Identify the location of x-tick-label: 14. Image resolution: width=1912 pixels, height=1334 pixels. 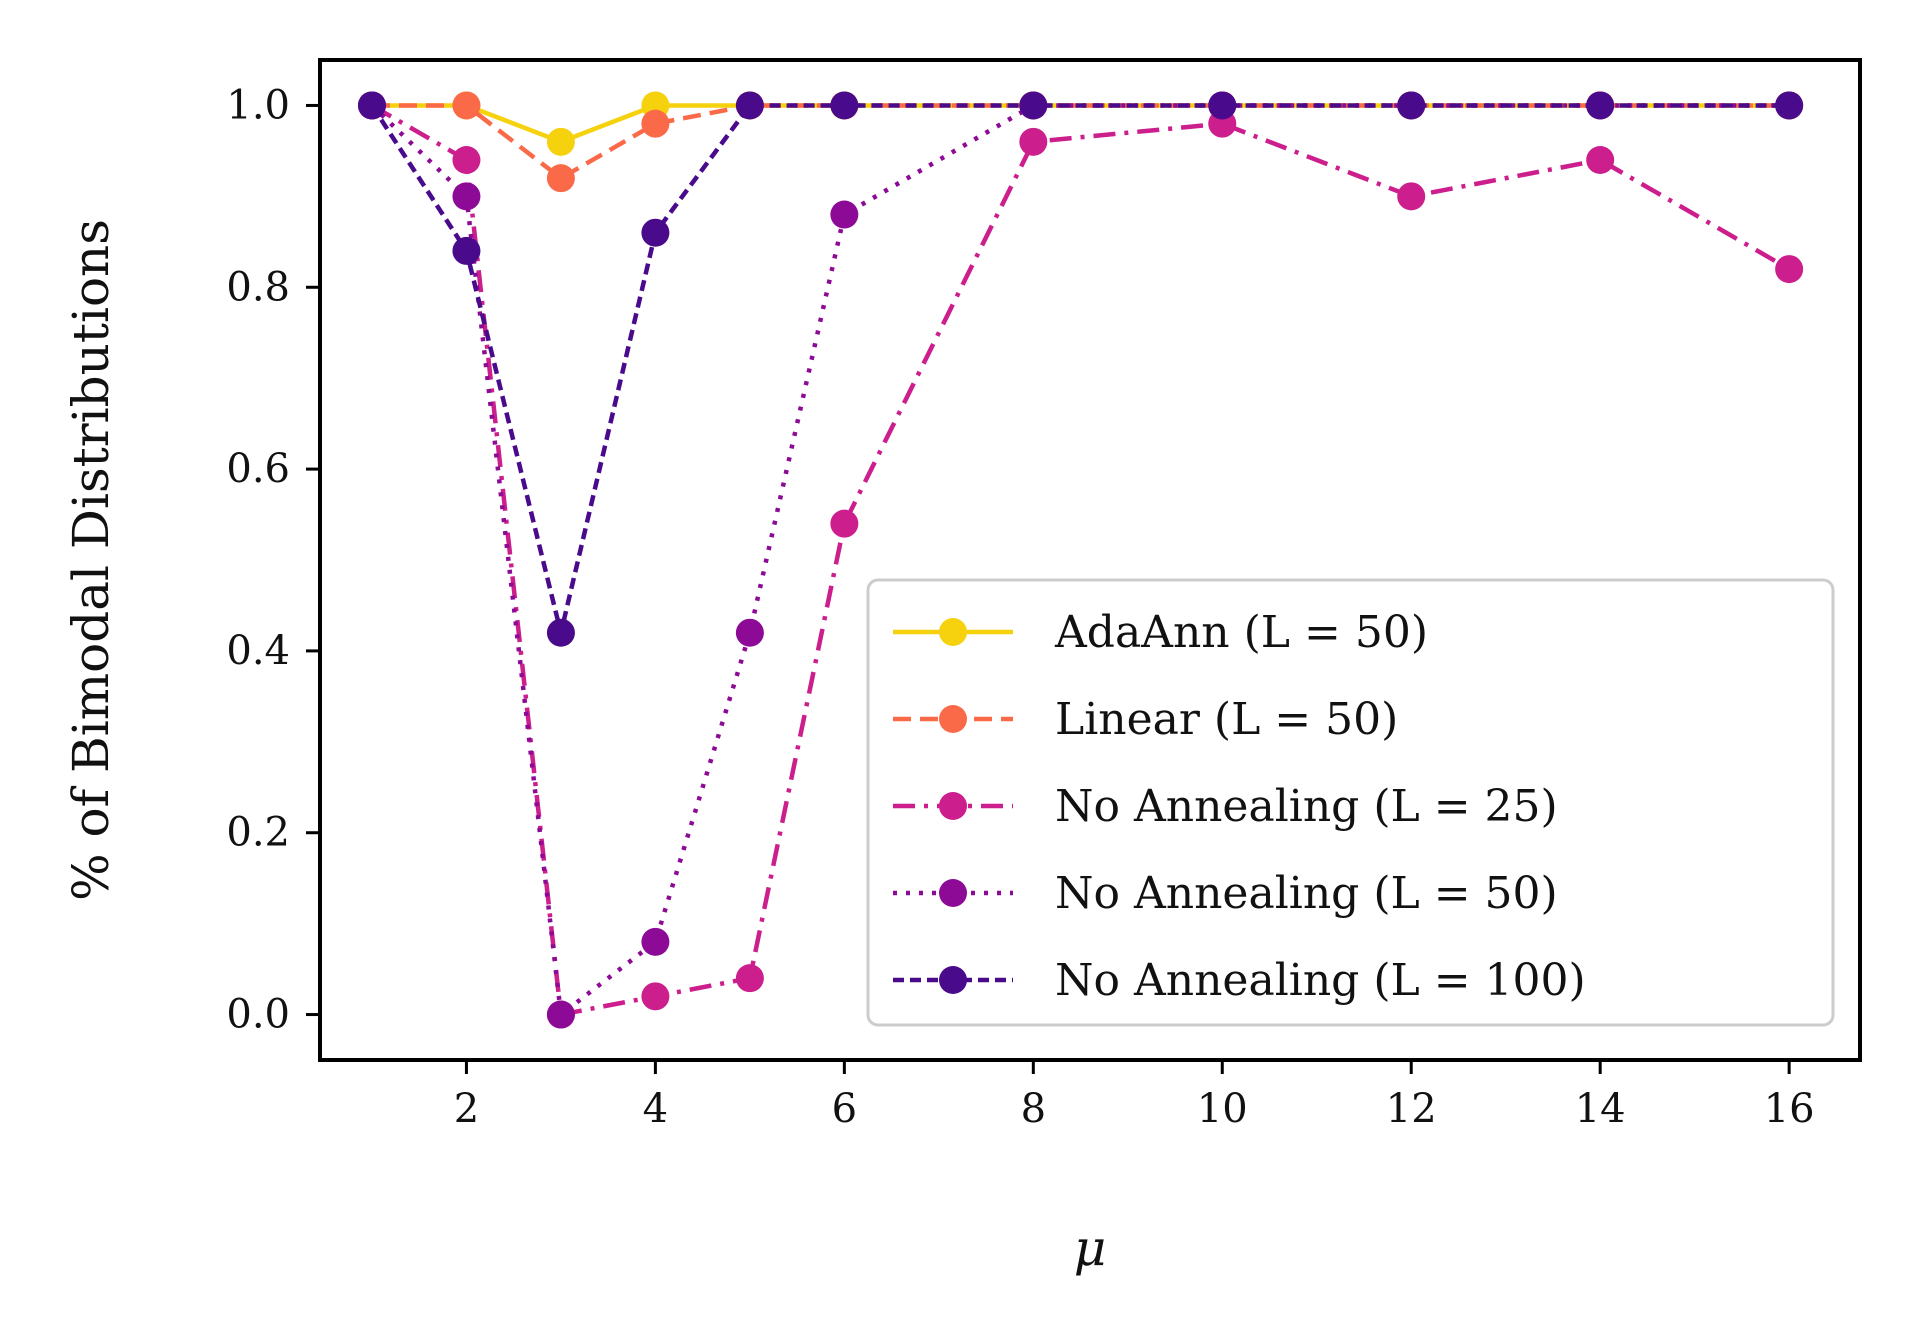
(1600, 1109).